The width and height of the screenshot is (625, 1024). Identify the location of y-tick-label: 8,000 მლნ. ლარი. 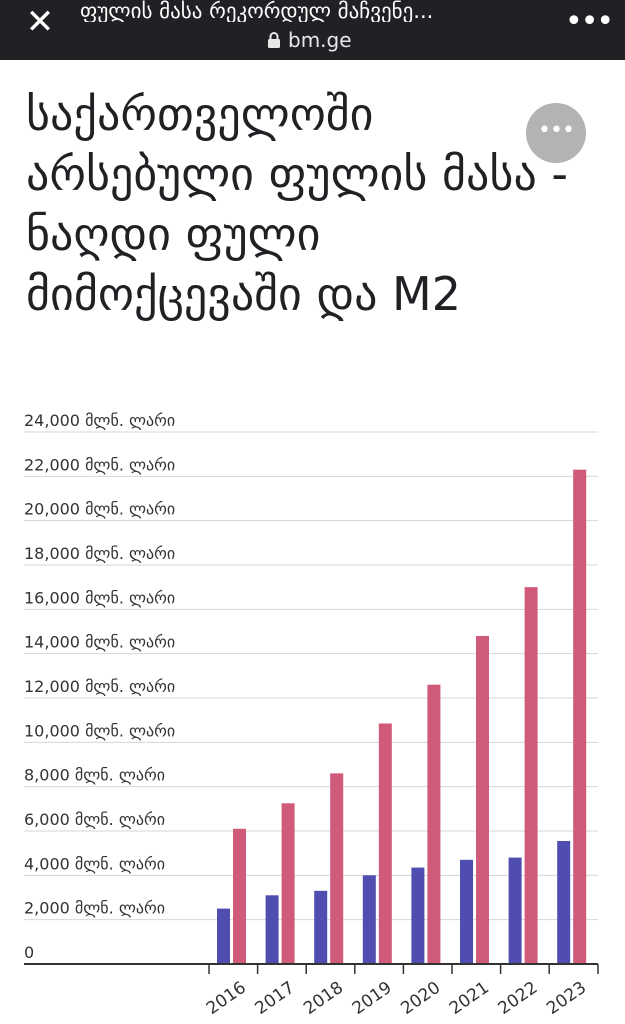
(94, 775).